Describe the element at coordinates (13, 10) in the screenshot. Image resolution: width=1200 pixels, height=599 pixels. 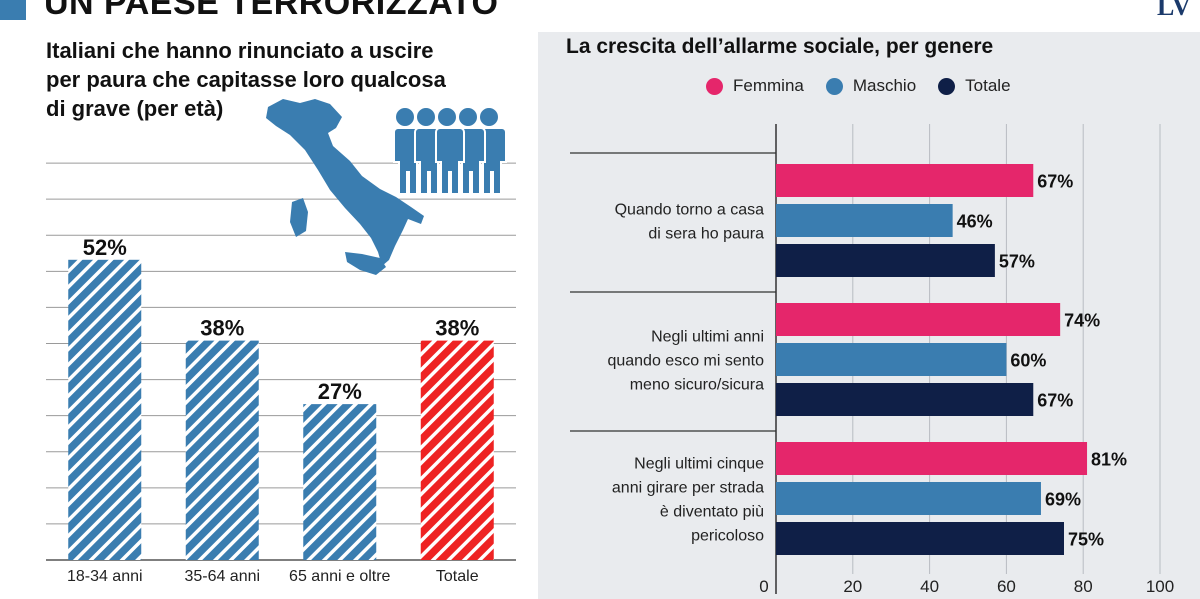
I see `header-accent-square` at that location.